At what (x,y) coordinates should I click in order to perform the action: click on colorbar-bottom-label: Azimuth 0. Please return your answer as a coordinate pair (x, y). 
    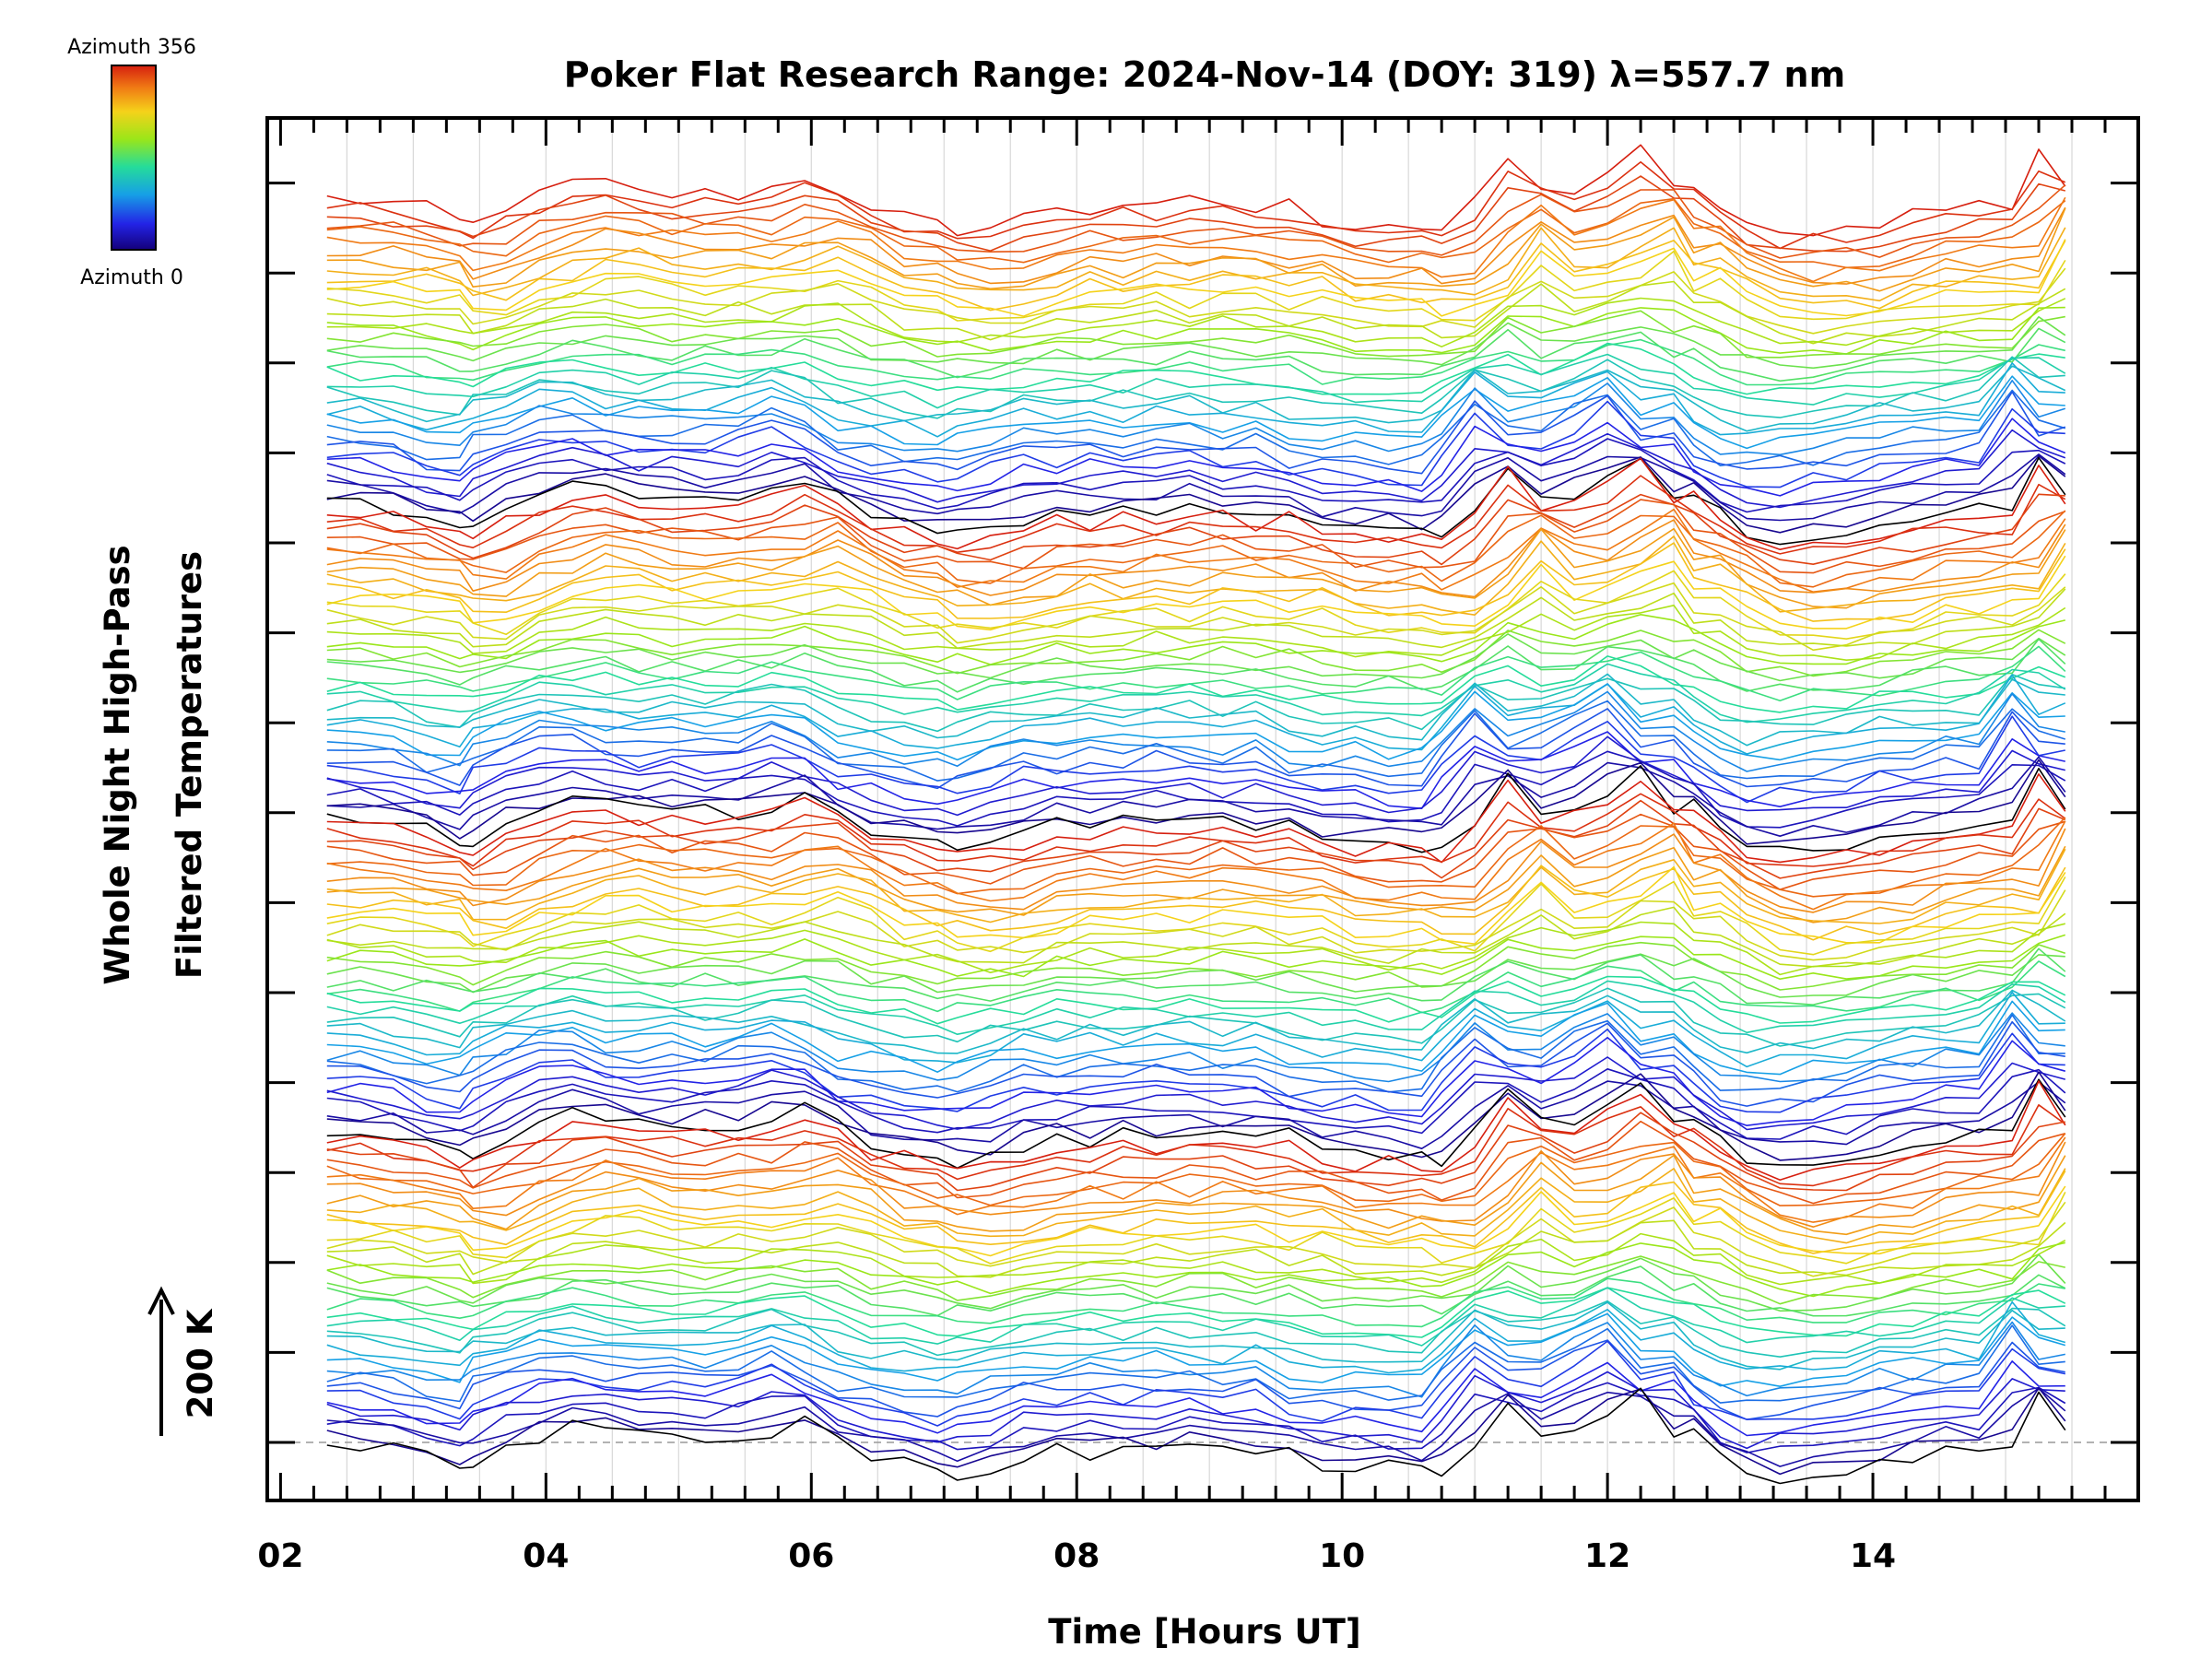
    Looking at the image, I should click on (131, 277).